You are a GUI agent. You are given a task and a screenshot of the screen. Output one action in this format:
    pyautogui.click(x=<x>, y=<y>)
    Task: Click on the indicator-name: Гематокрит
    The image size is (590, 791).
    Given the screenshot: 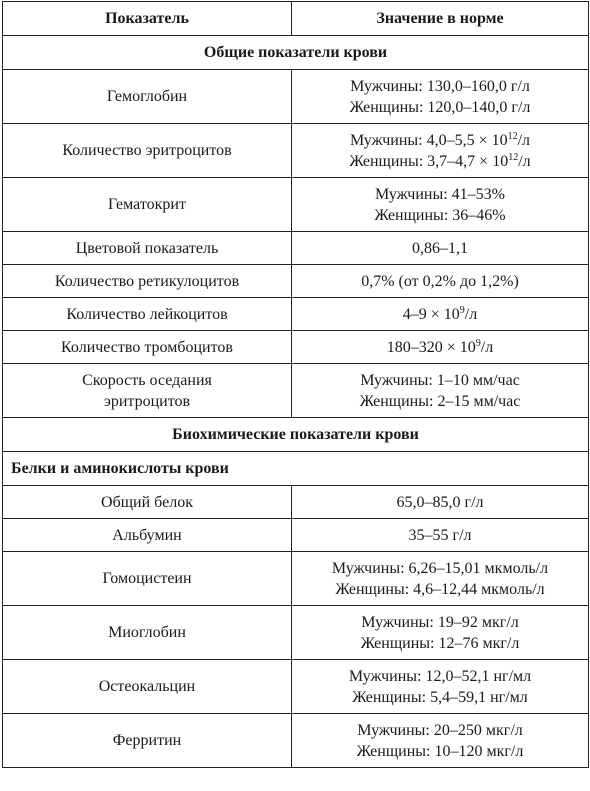 What is the action you would take?
    pyautogui.click(x=147, y=204)
    